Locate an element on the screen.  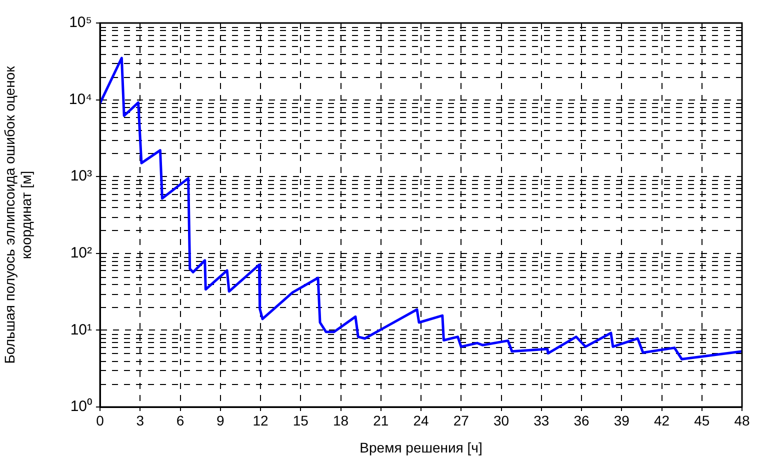
x-tick-label: 12 is located at coordinates (260, 420).